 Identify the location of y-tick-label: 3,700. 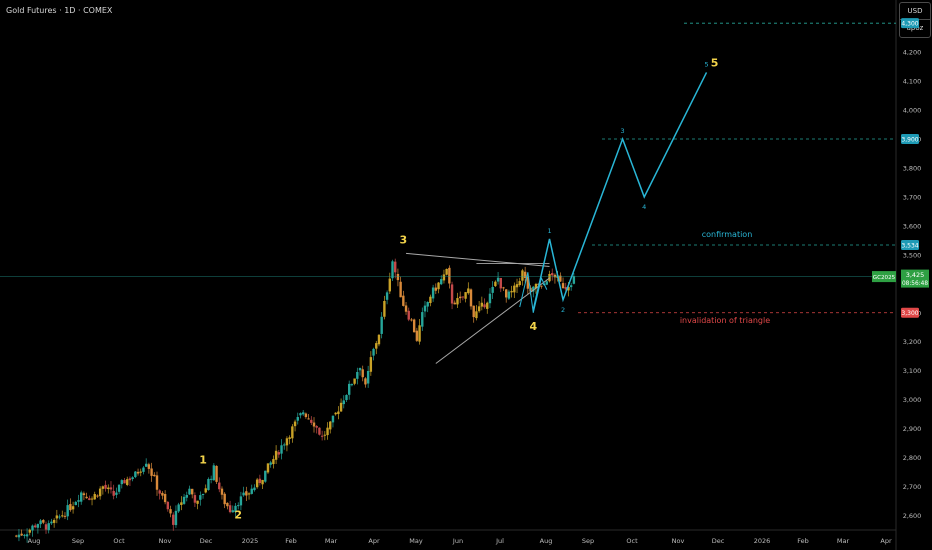
(912, 197).